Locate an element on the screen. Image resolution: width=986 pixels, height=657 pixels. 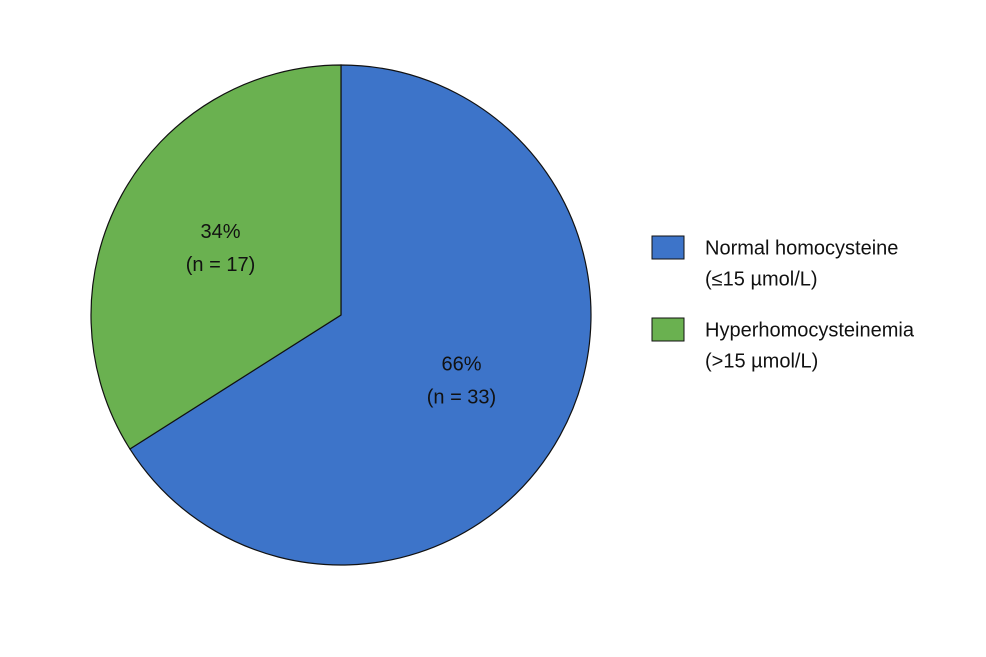
count-label: (n = 33) is located at coordinates (461, 398).